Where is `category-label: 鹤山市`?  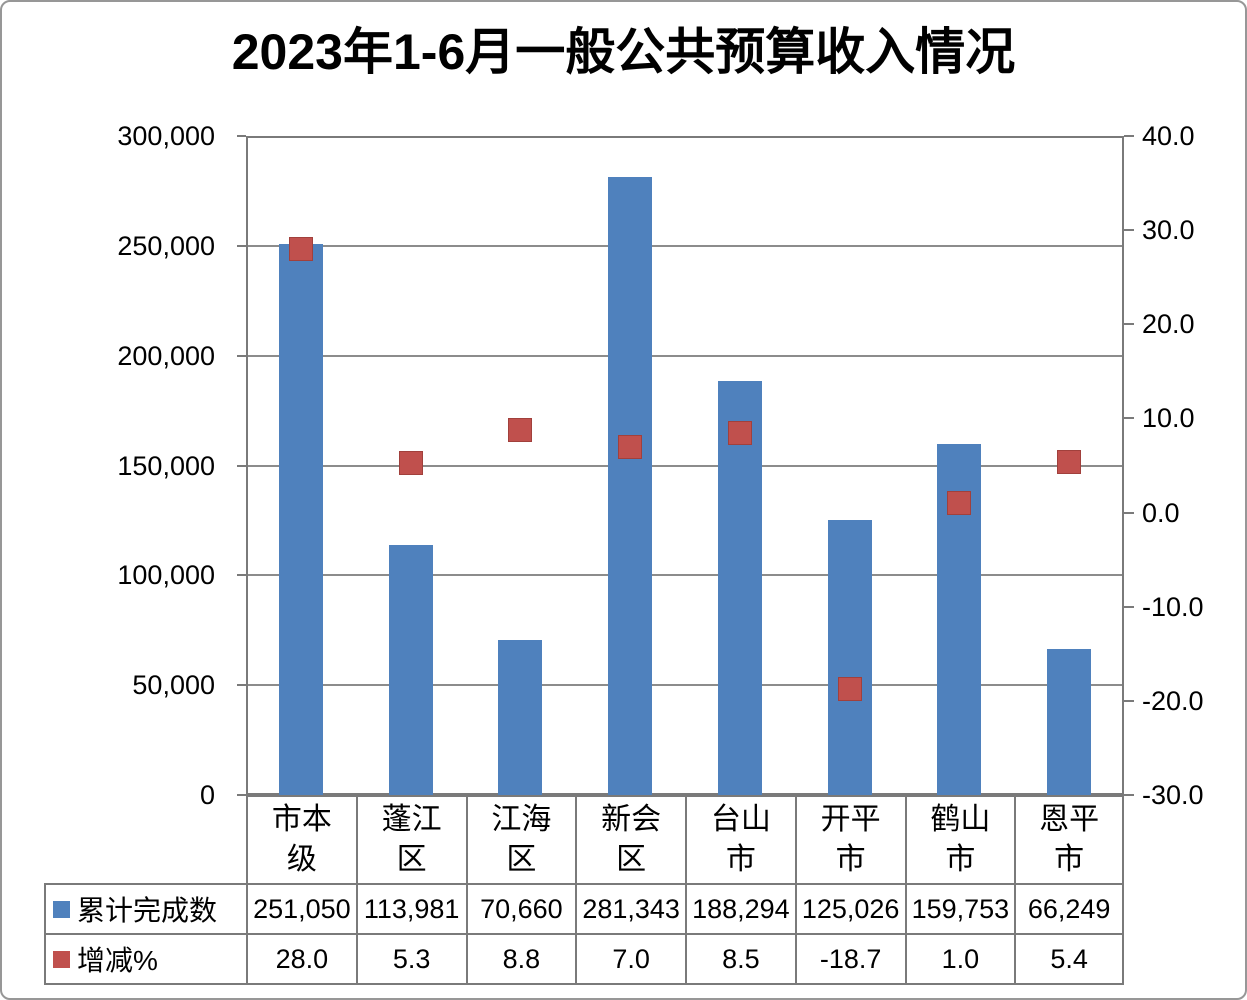 category-label: 鹤山市 is located at coordinates (960, 839).